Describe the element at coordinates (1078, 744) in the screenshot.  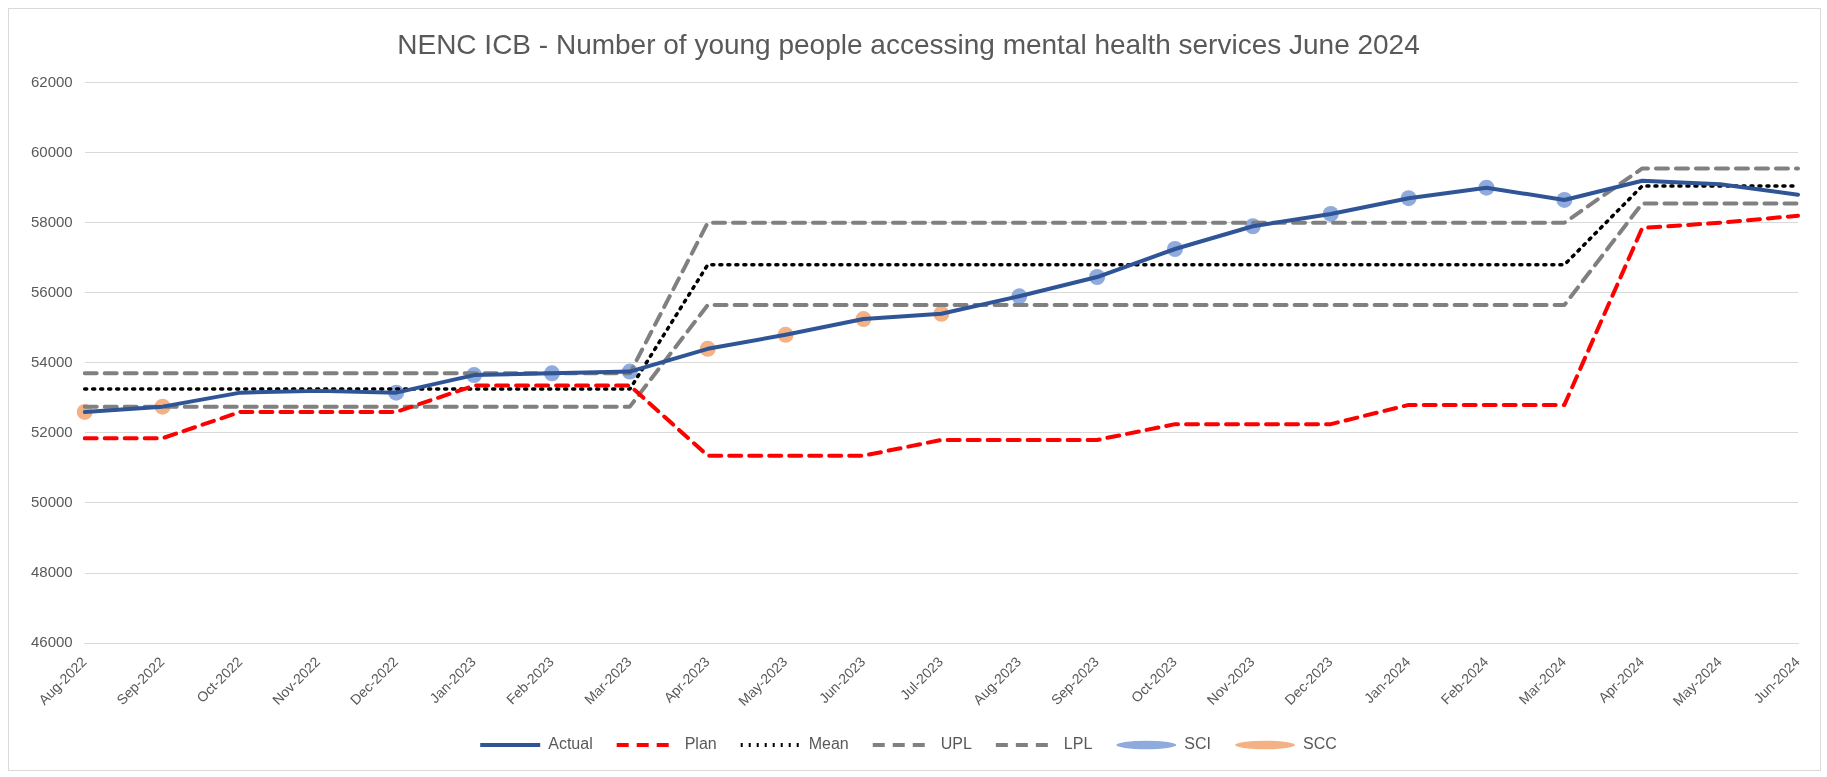
I see `legend-label: LPL` at that location.